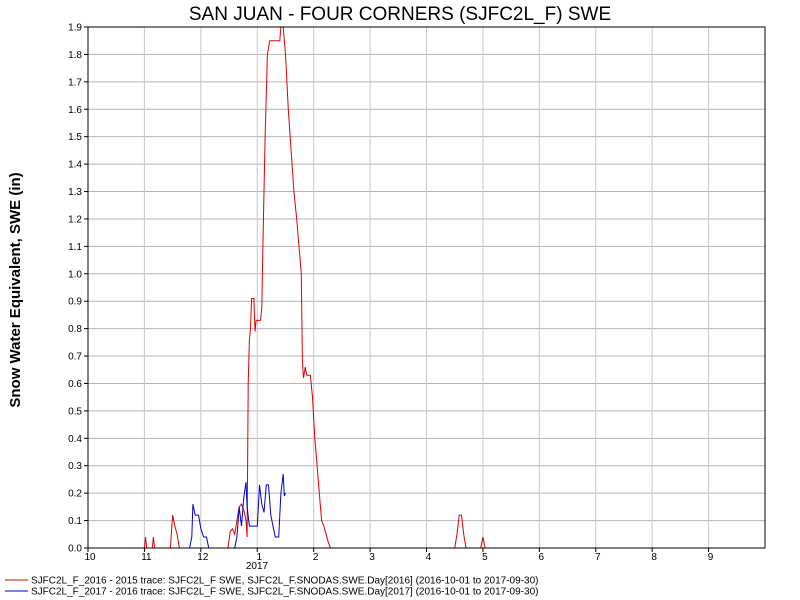 The height and width of the screenshot is (600, 800). Describe the element at coordinates (711, 557) in the screenshot. I see `x-tick-label: 9` at that location.